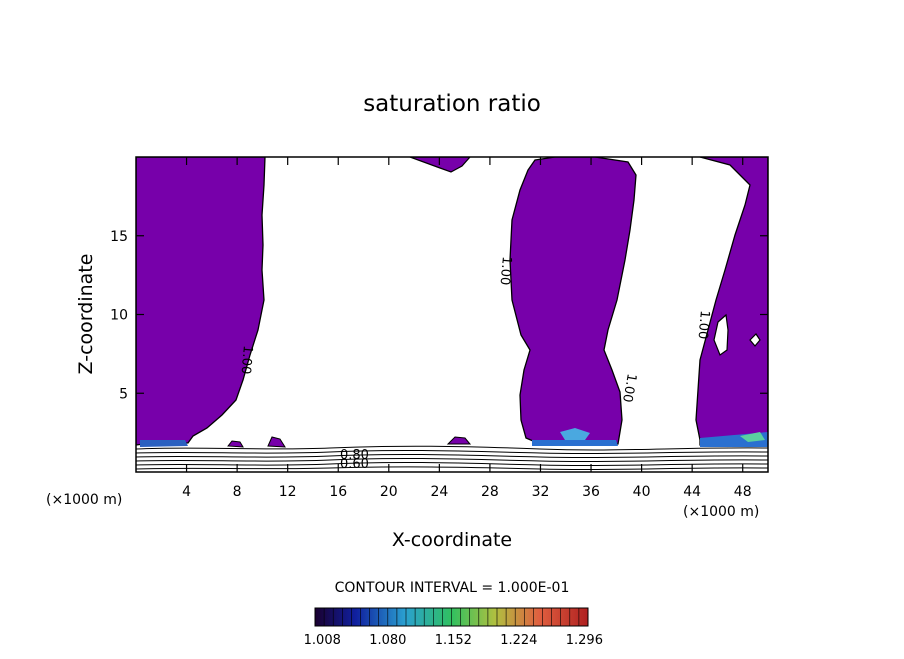  I want to click on colorbar-segments, so click(451, 617).